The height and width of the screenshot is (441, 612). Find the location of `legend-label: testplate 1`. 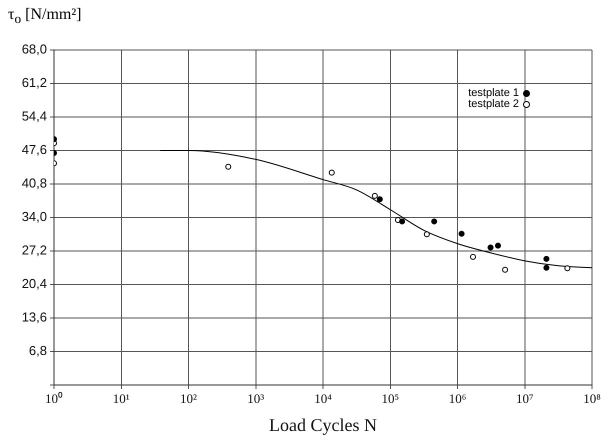

legend-label: testplate 1 is located at coordinates (493, 93).